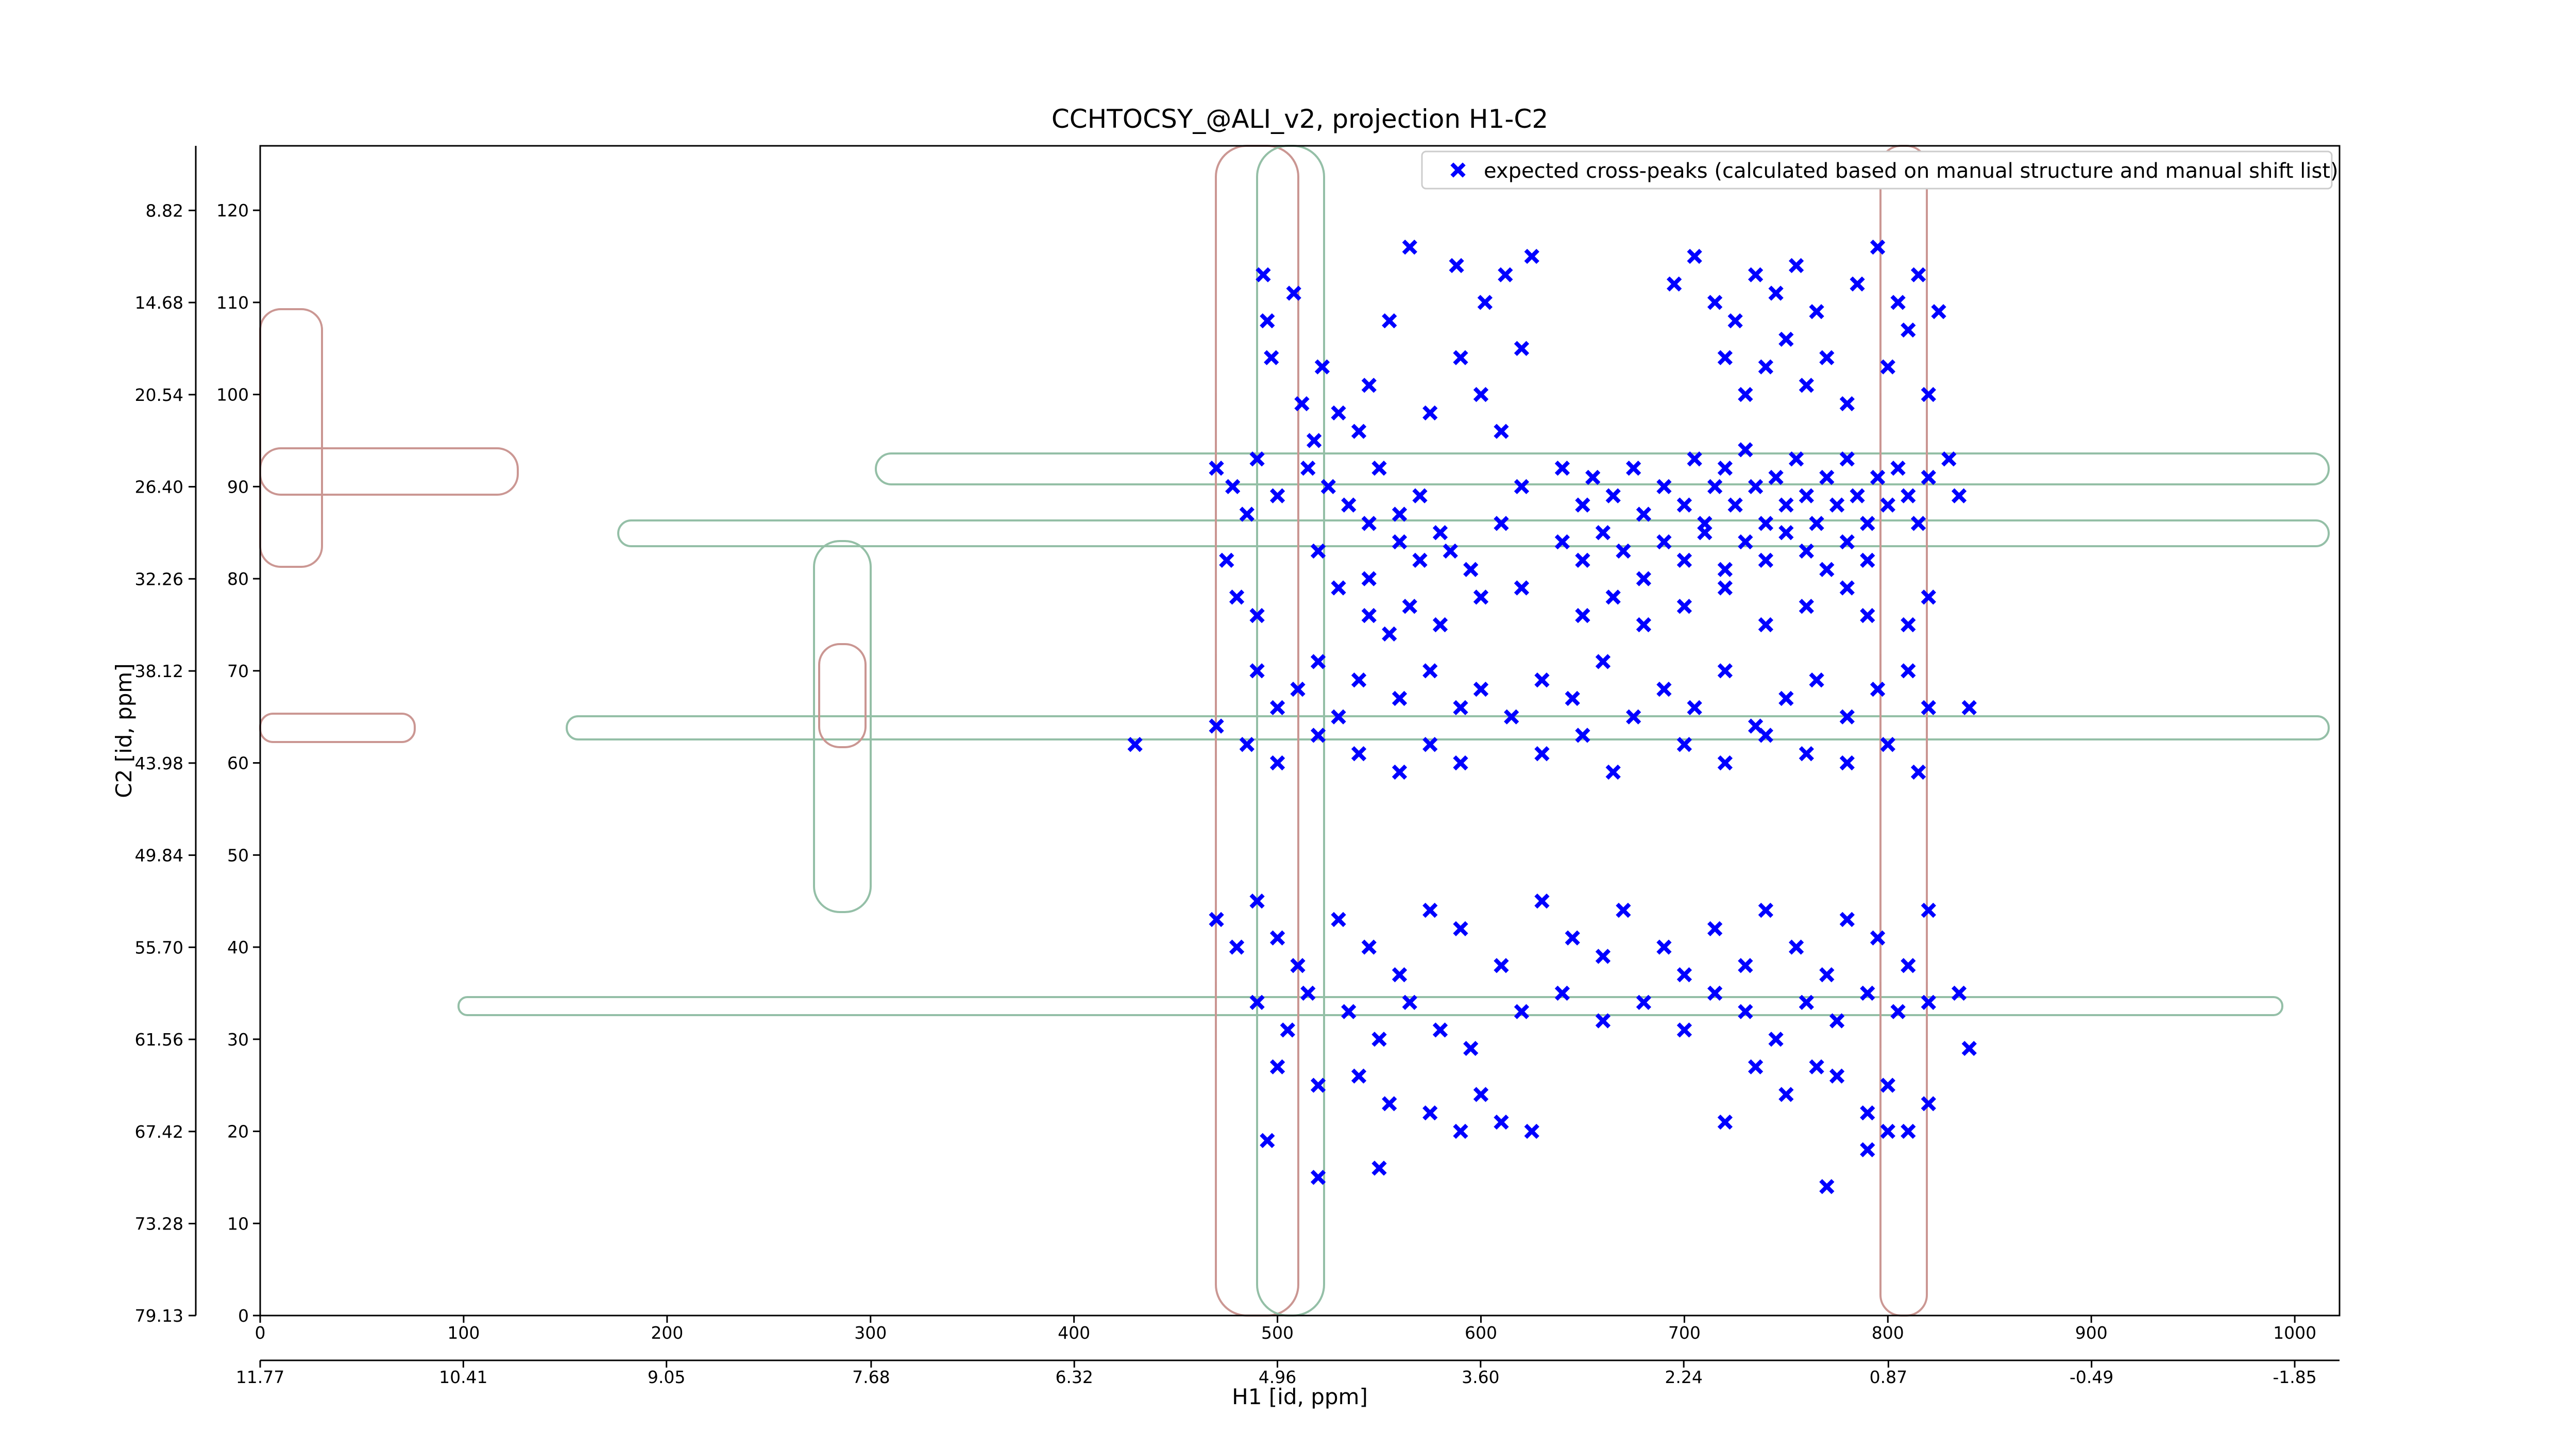  What do you see at coordinates (260, 1333) in the screenshot?
I see `x-tick-label: 0` at bounding box center [260, 1333].